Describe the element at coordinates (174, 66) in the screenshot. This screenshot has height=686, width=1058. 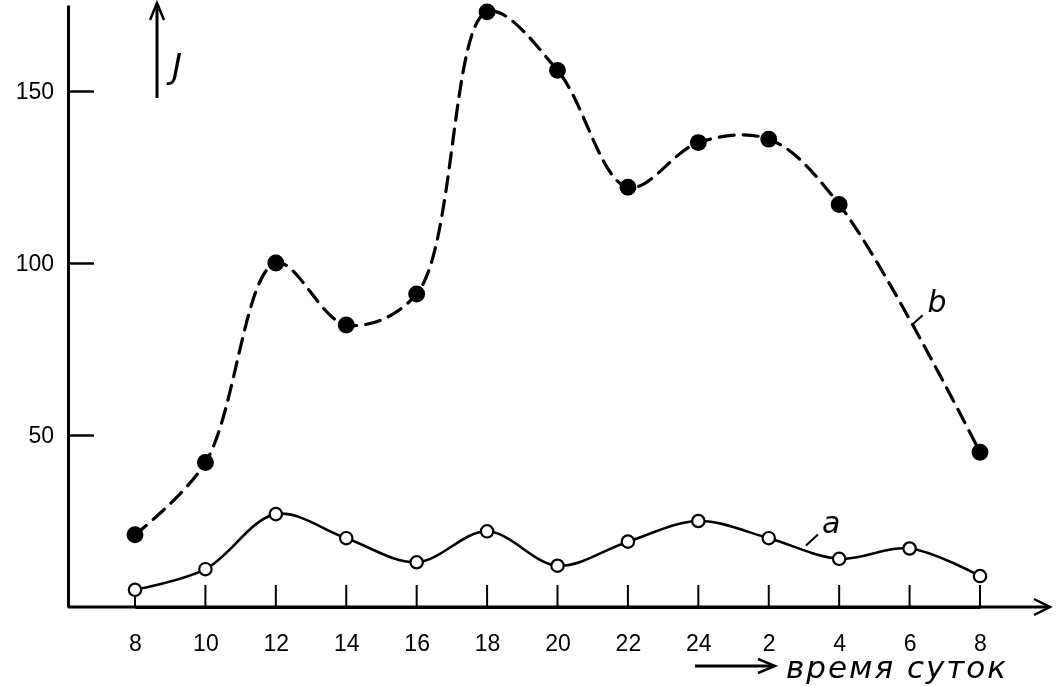
I see `y-axis-title: J` at that location.